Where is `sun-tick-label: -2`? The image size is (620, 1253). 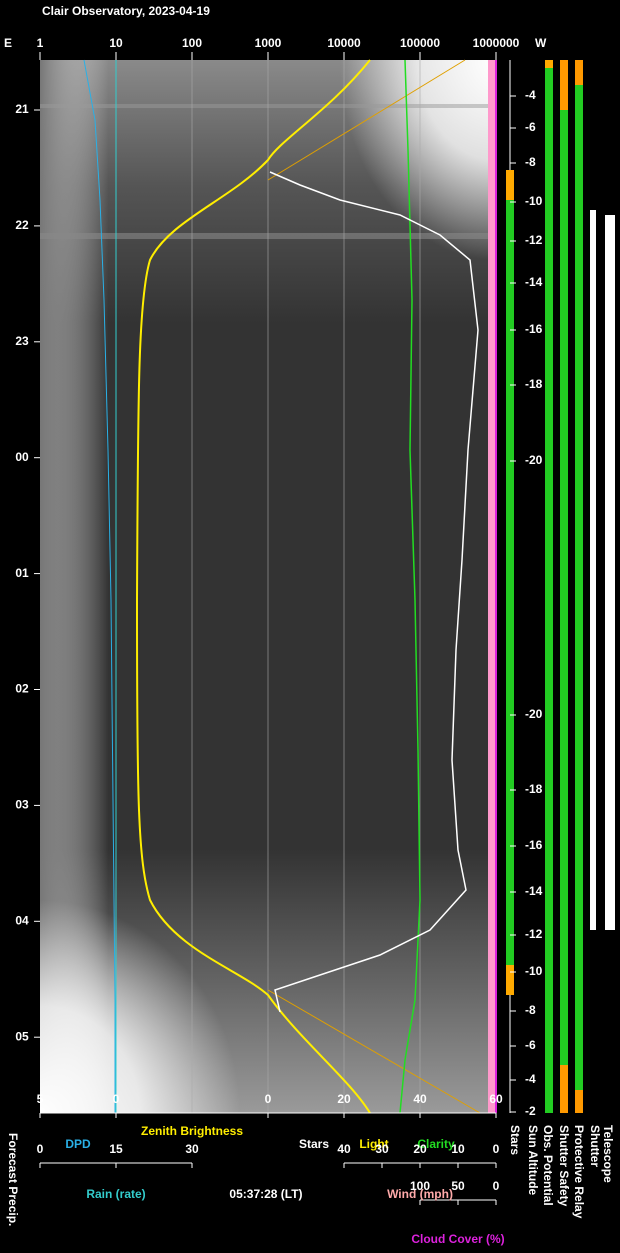
sun-tick-label: -2 is located at coordinates (530, 1111).